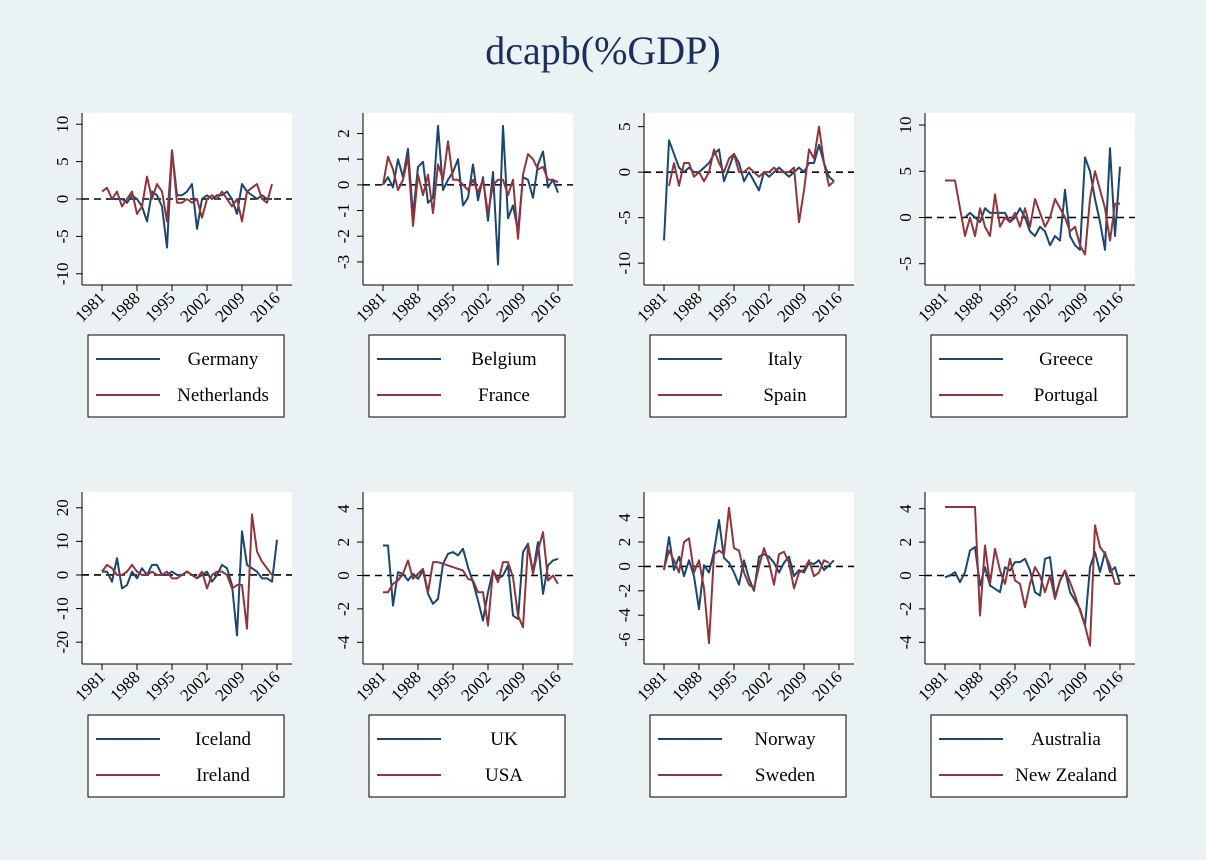 The image size is (1206, 860). Describe the element at coordinates (504, 775) in the screenshot. I see `legend-label: USA` at that location.